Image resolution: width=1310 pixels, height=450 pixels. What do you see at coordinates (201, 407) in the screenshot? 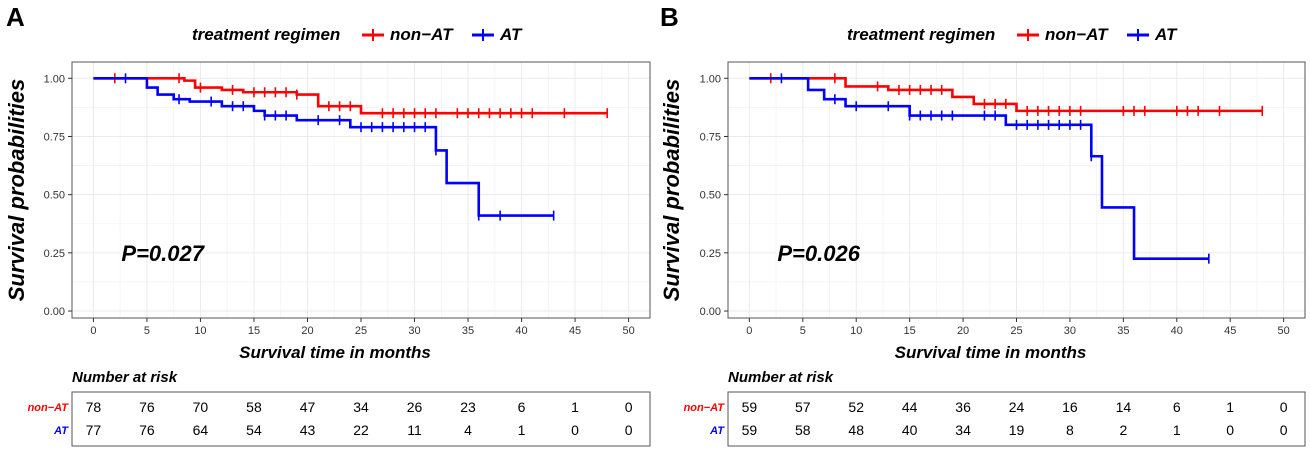
I see `risk-count: 70` at bounding box center [201, 407].